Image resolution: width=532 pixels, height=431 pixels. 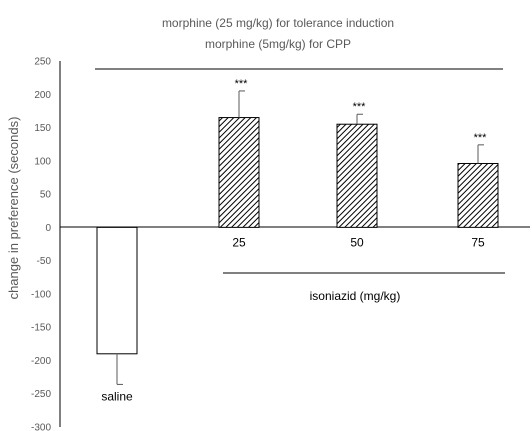 What do you see at coordinates (13, 208) in the screenshot?
I see `y-axis-label: change in preference (seconds)` at bounding box center [13, 208].